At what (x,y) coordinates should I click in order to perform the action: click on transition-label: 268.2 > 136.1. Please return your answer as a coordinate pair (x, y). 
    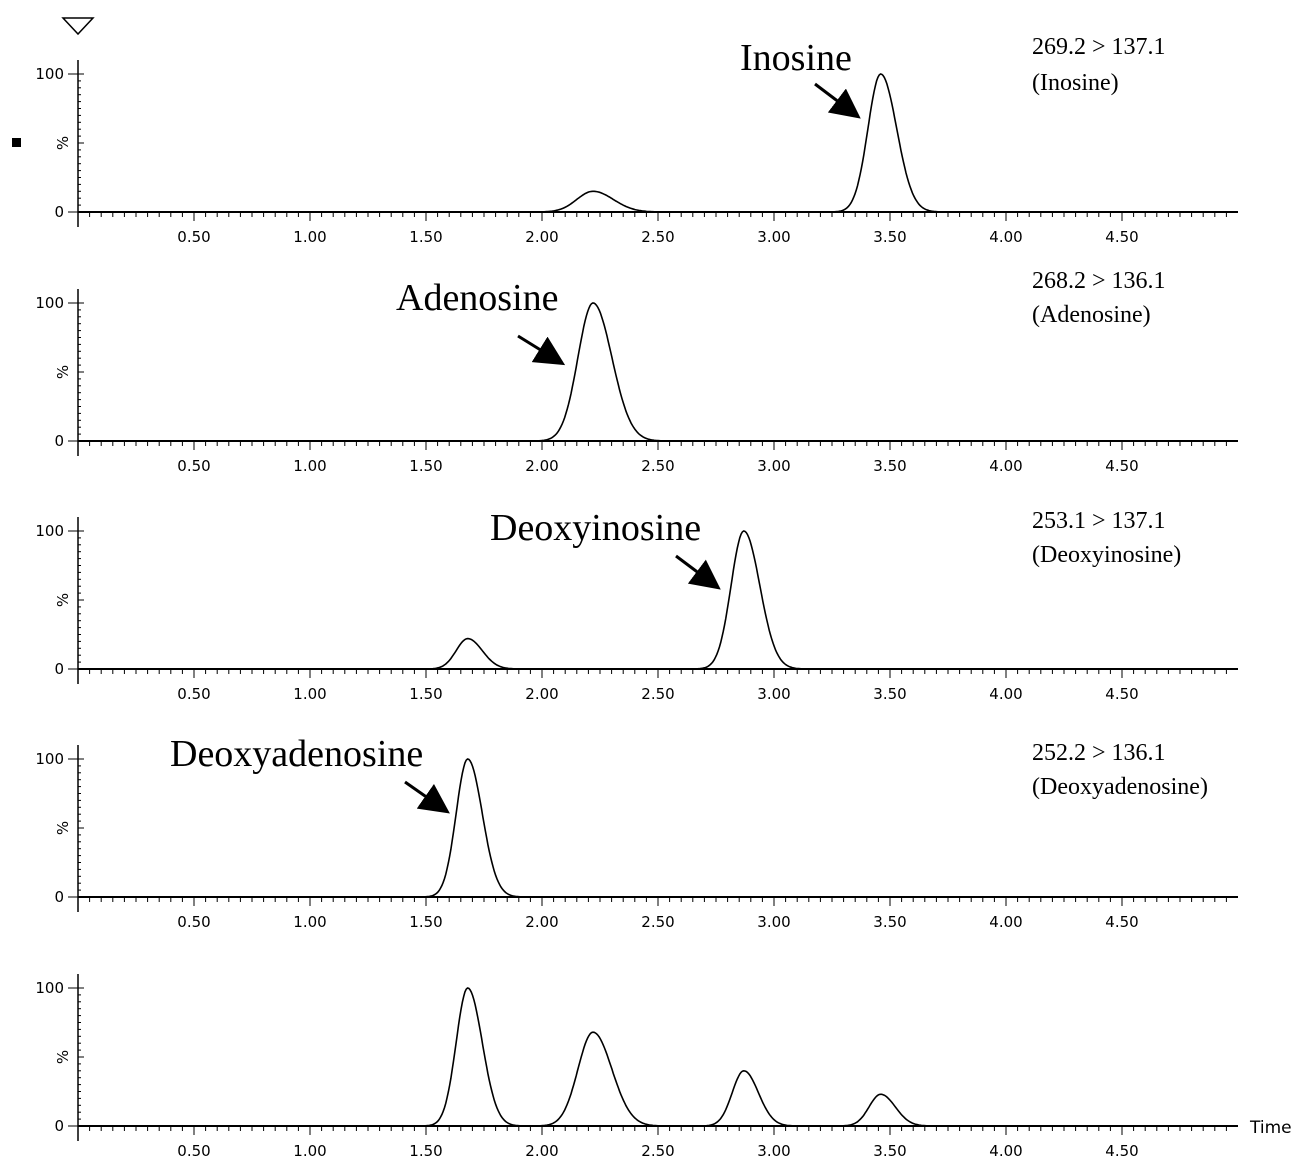
    Looking at the image, I should click on (1099, 281).